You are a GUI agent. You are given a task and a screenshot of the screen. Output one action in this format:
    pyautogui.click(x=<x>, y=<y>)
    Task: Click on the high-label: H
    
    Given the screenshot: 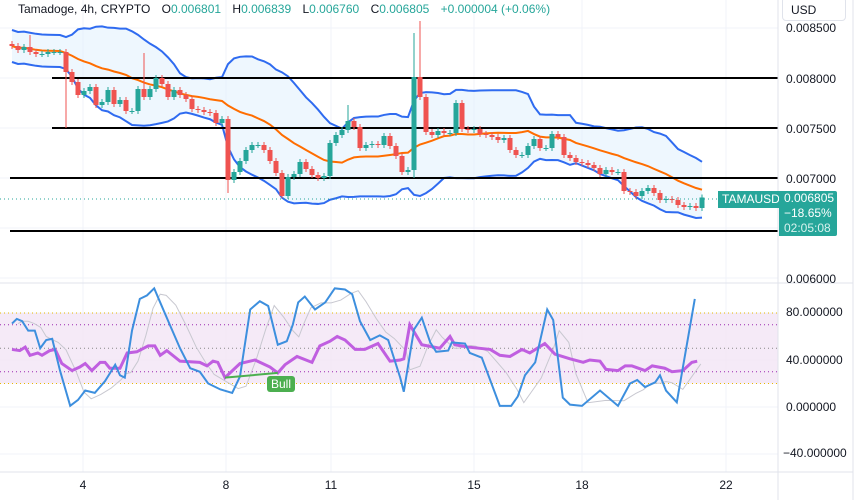 What is the action you would take?
    pyautogui.click(x=237, y=9)
    